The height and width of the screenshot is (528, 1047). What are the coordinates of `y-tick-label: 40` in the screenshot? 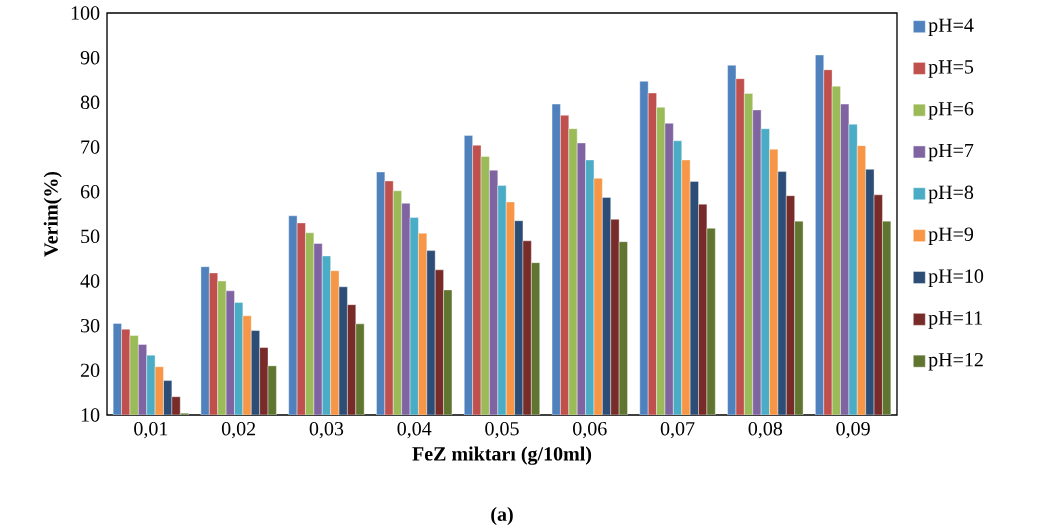 It's located at (90, 281).